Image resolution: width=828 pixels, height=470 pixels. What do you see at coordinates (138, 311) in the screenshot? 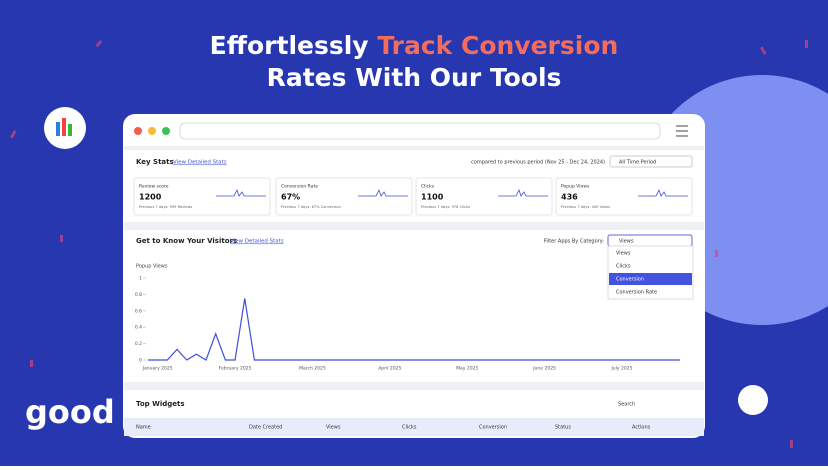
I see `y-tick-label: 0.6` at bounding box center [138, 311].